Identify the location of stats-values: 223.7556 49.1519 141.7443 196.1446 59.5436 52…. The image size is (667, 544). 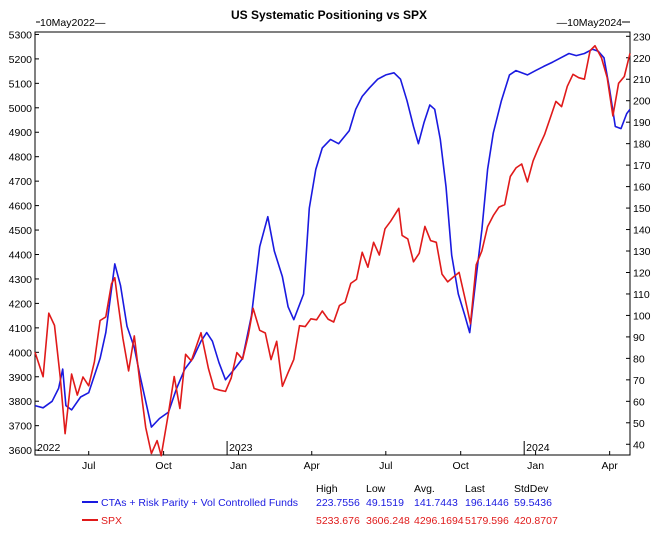
(437, 512).